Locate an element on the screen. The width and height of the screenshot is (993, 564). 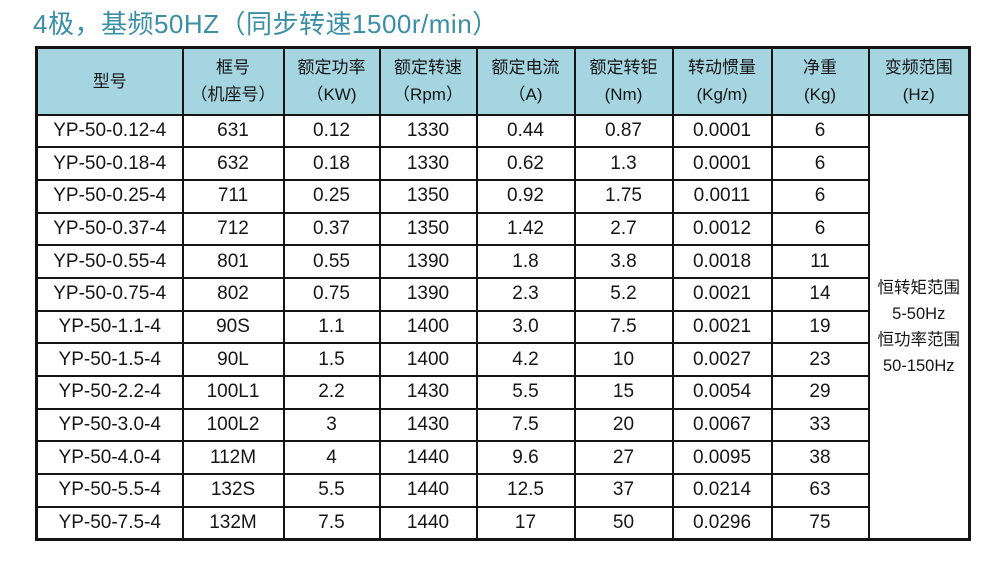
table-cell: 2.2 is located at coordinates (331, 392).